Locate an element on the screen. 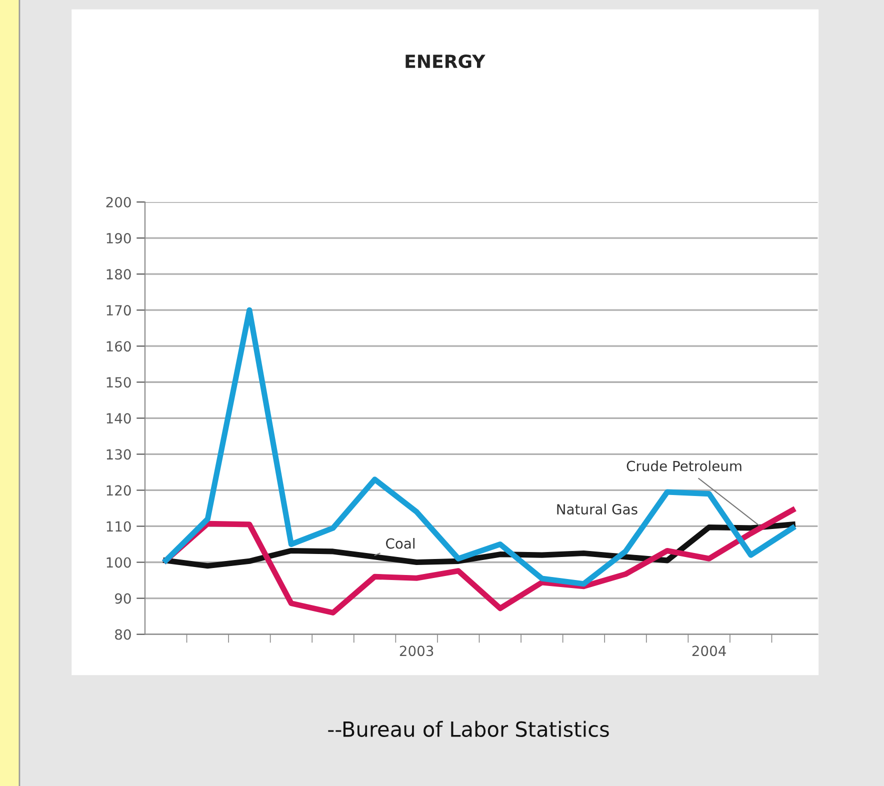  chart-title: ENERGY is located at coordinates (446, 61).